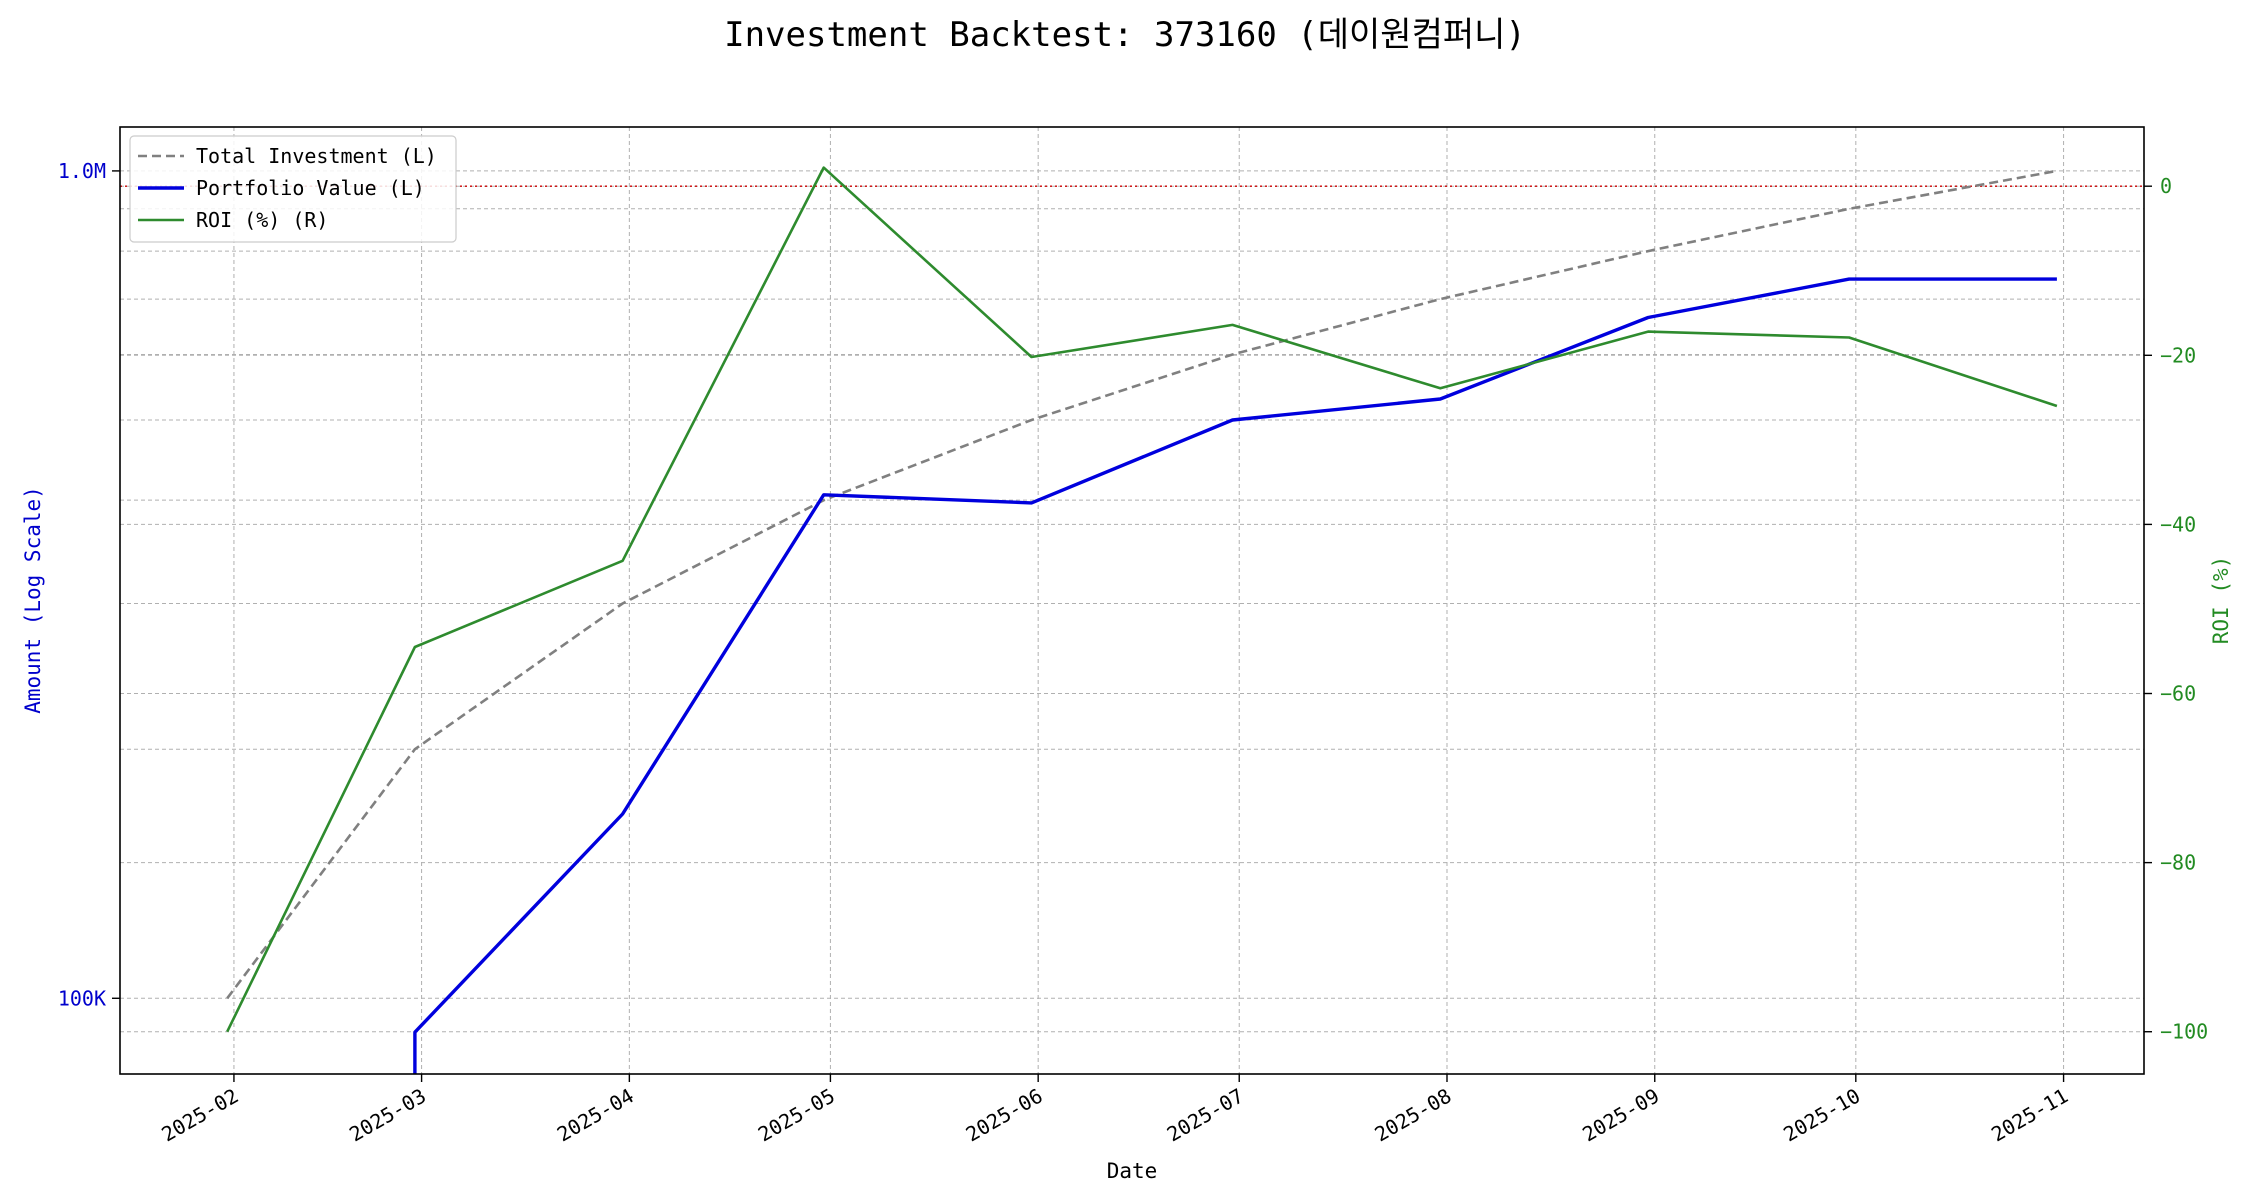 The image size is (2250, 1200). What do you see at coordinates (316, 156) in the screenshot?
I see `legend-label-total-investment-l: Total Investment (L)` at bounding box center [316, 156].